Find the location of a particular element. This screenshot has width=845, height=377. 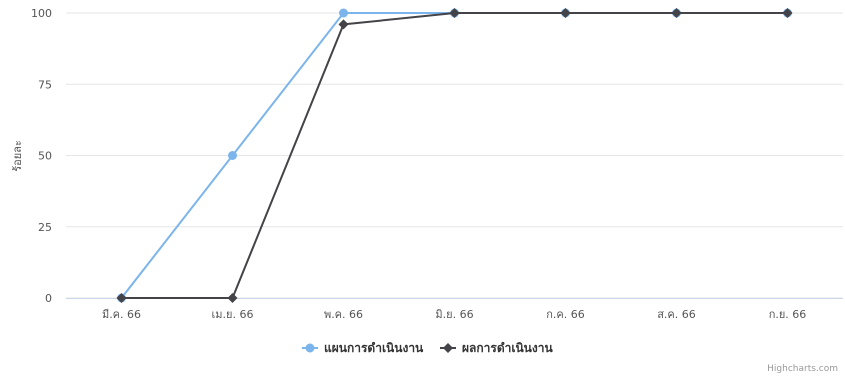

legend-item: แผนการดำเนินงาน is located at coordinates (363, 348).